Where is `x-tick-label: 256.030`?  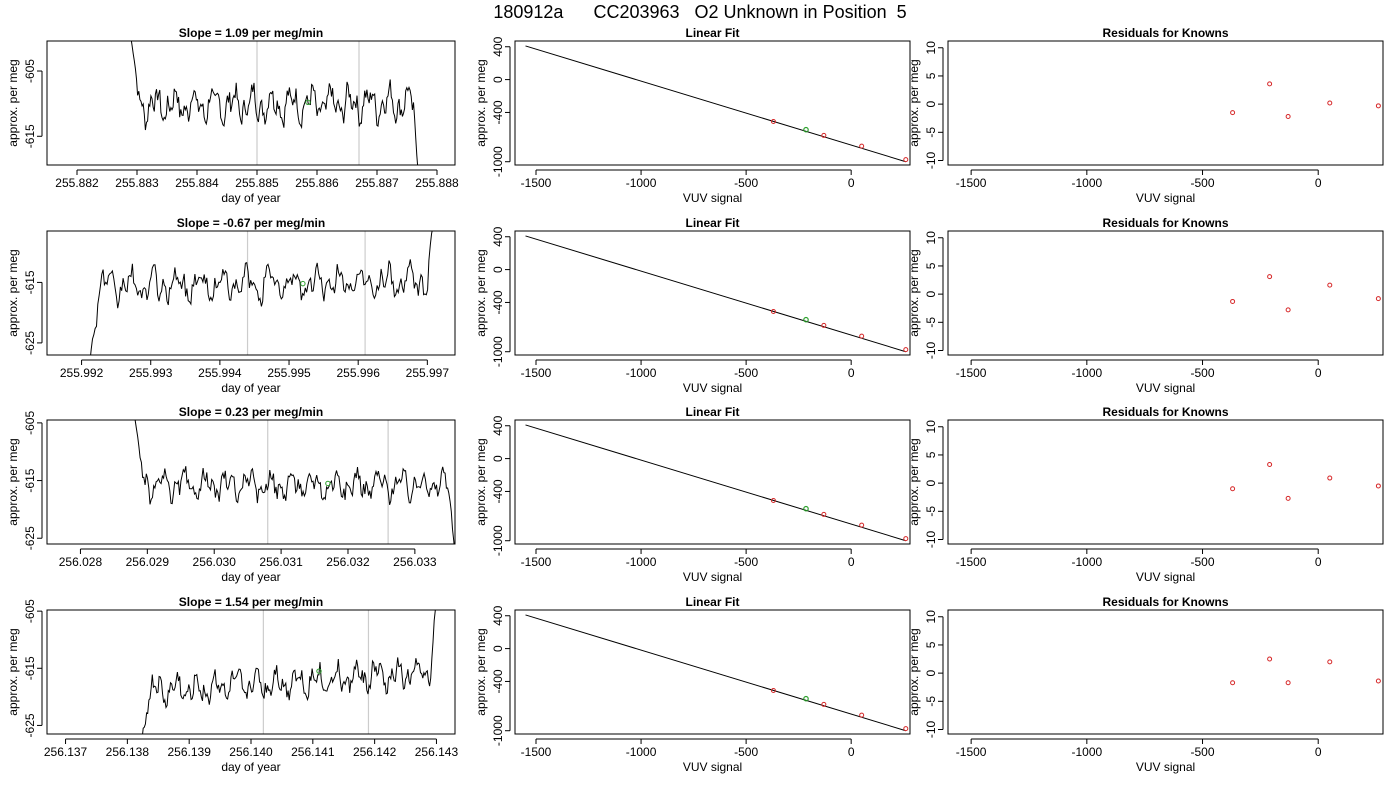
x-tick-label: 256.030 is located at coordinates (215, 562).